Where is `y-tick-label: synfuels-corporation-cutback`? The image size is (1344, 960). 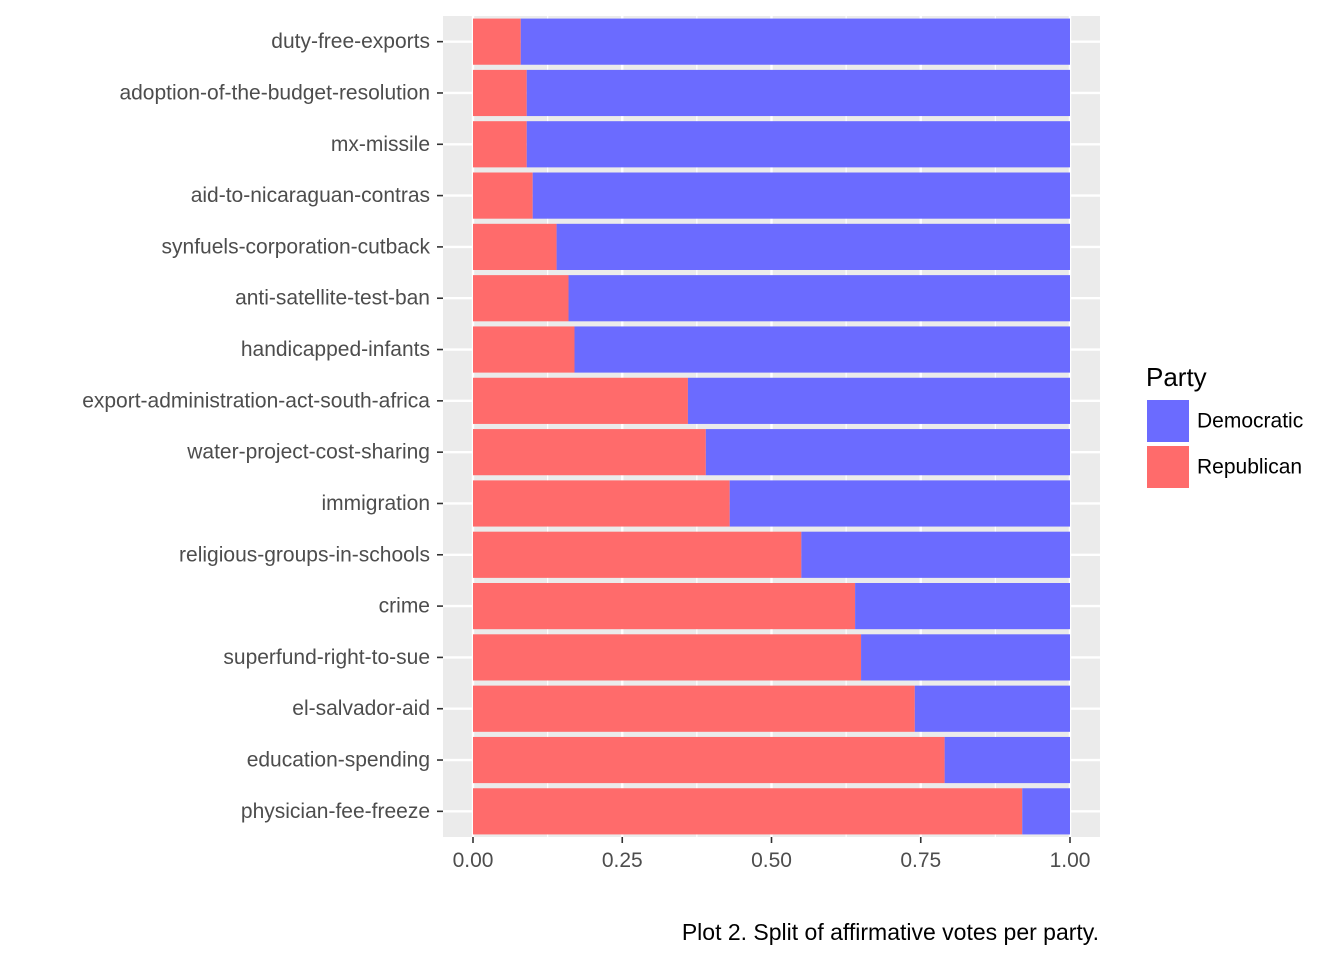 y-tick-label: synfuels-corporation-cutback is located at coordinates (296, 246).